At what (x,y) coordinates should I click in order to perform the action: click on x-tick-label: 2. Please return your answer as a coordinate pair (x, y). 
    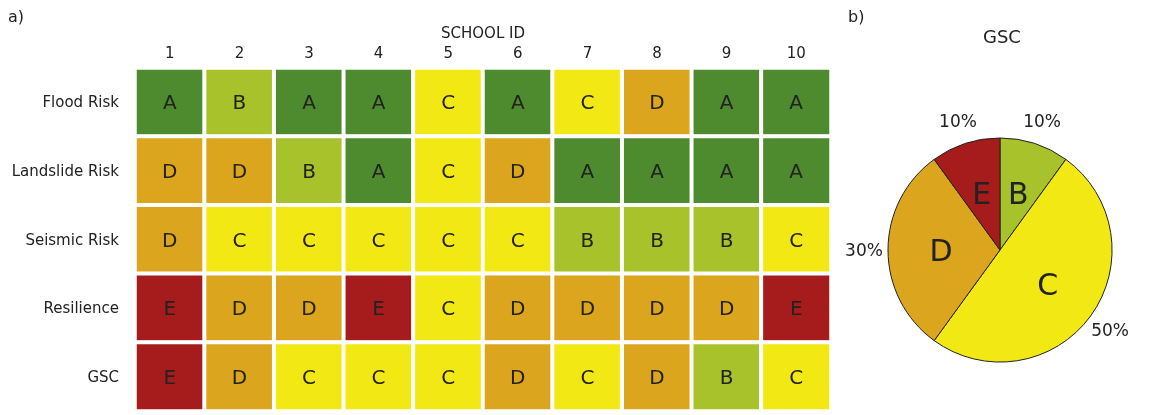
    Looking at the image, I should click on (239, 52).